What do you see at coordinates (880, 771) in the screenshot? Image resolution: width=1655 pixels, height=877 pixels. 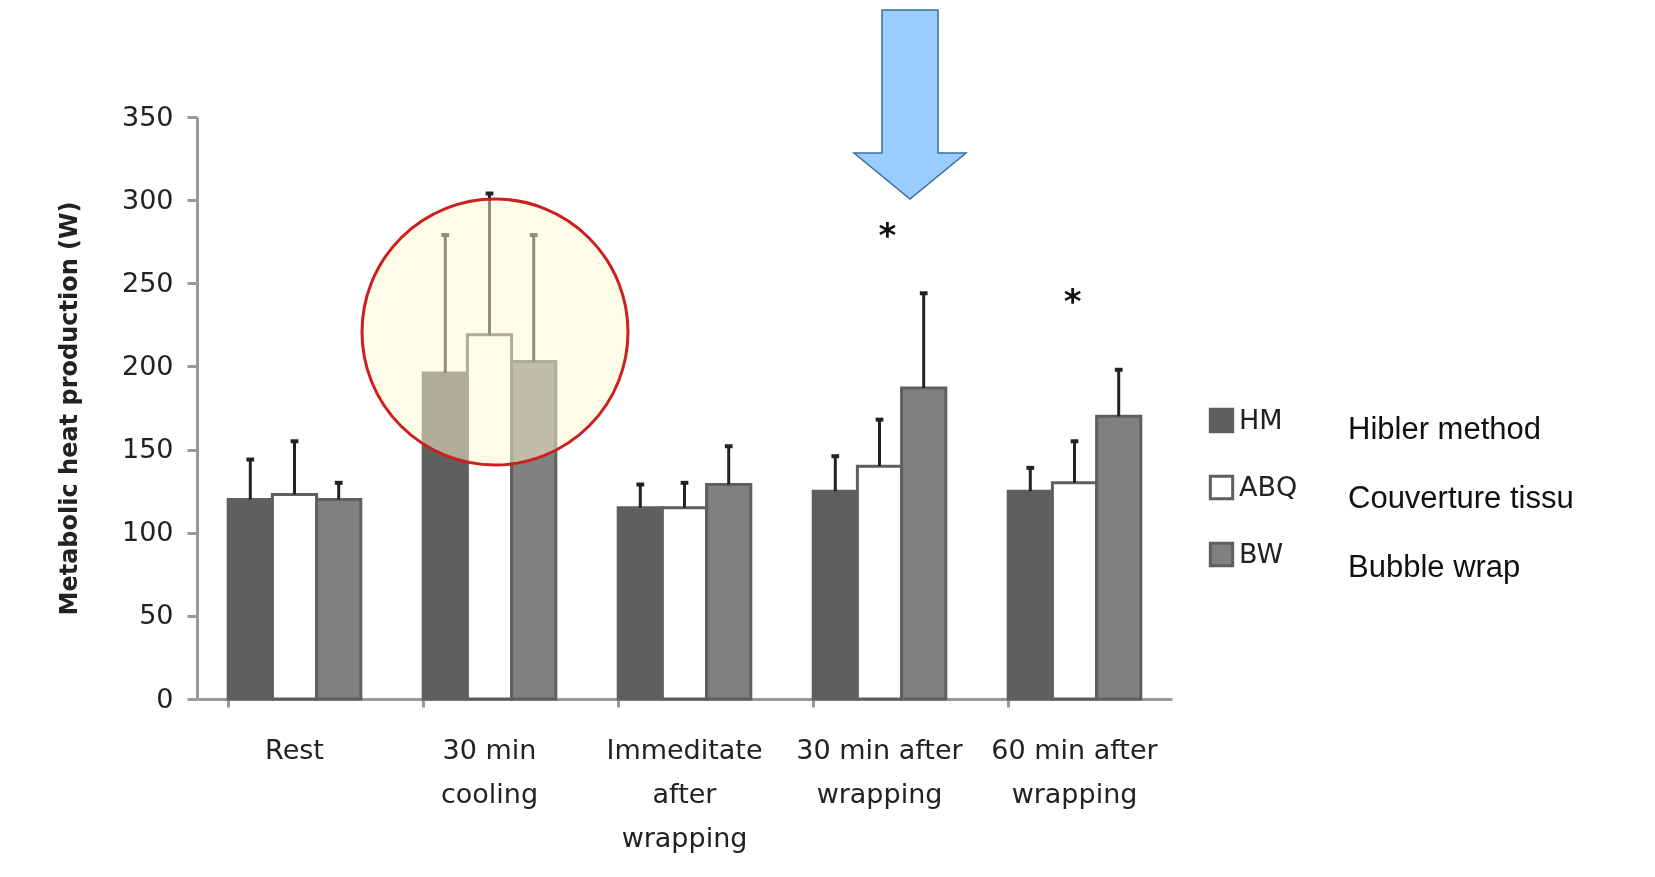 I see `x-tick-label: 30 min after wrapping` at bounding box center [880, 771].